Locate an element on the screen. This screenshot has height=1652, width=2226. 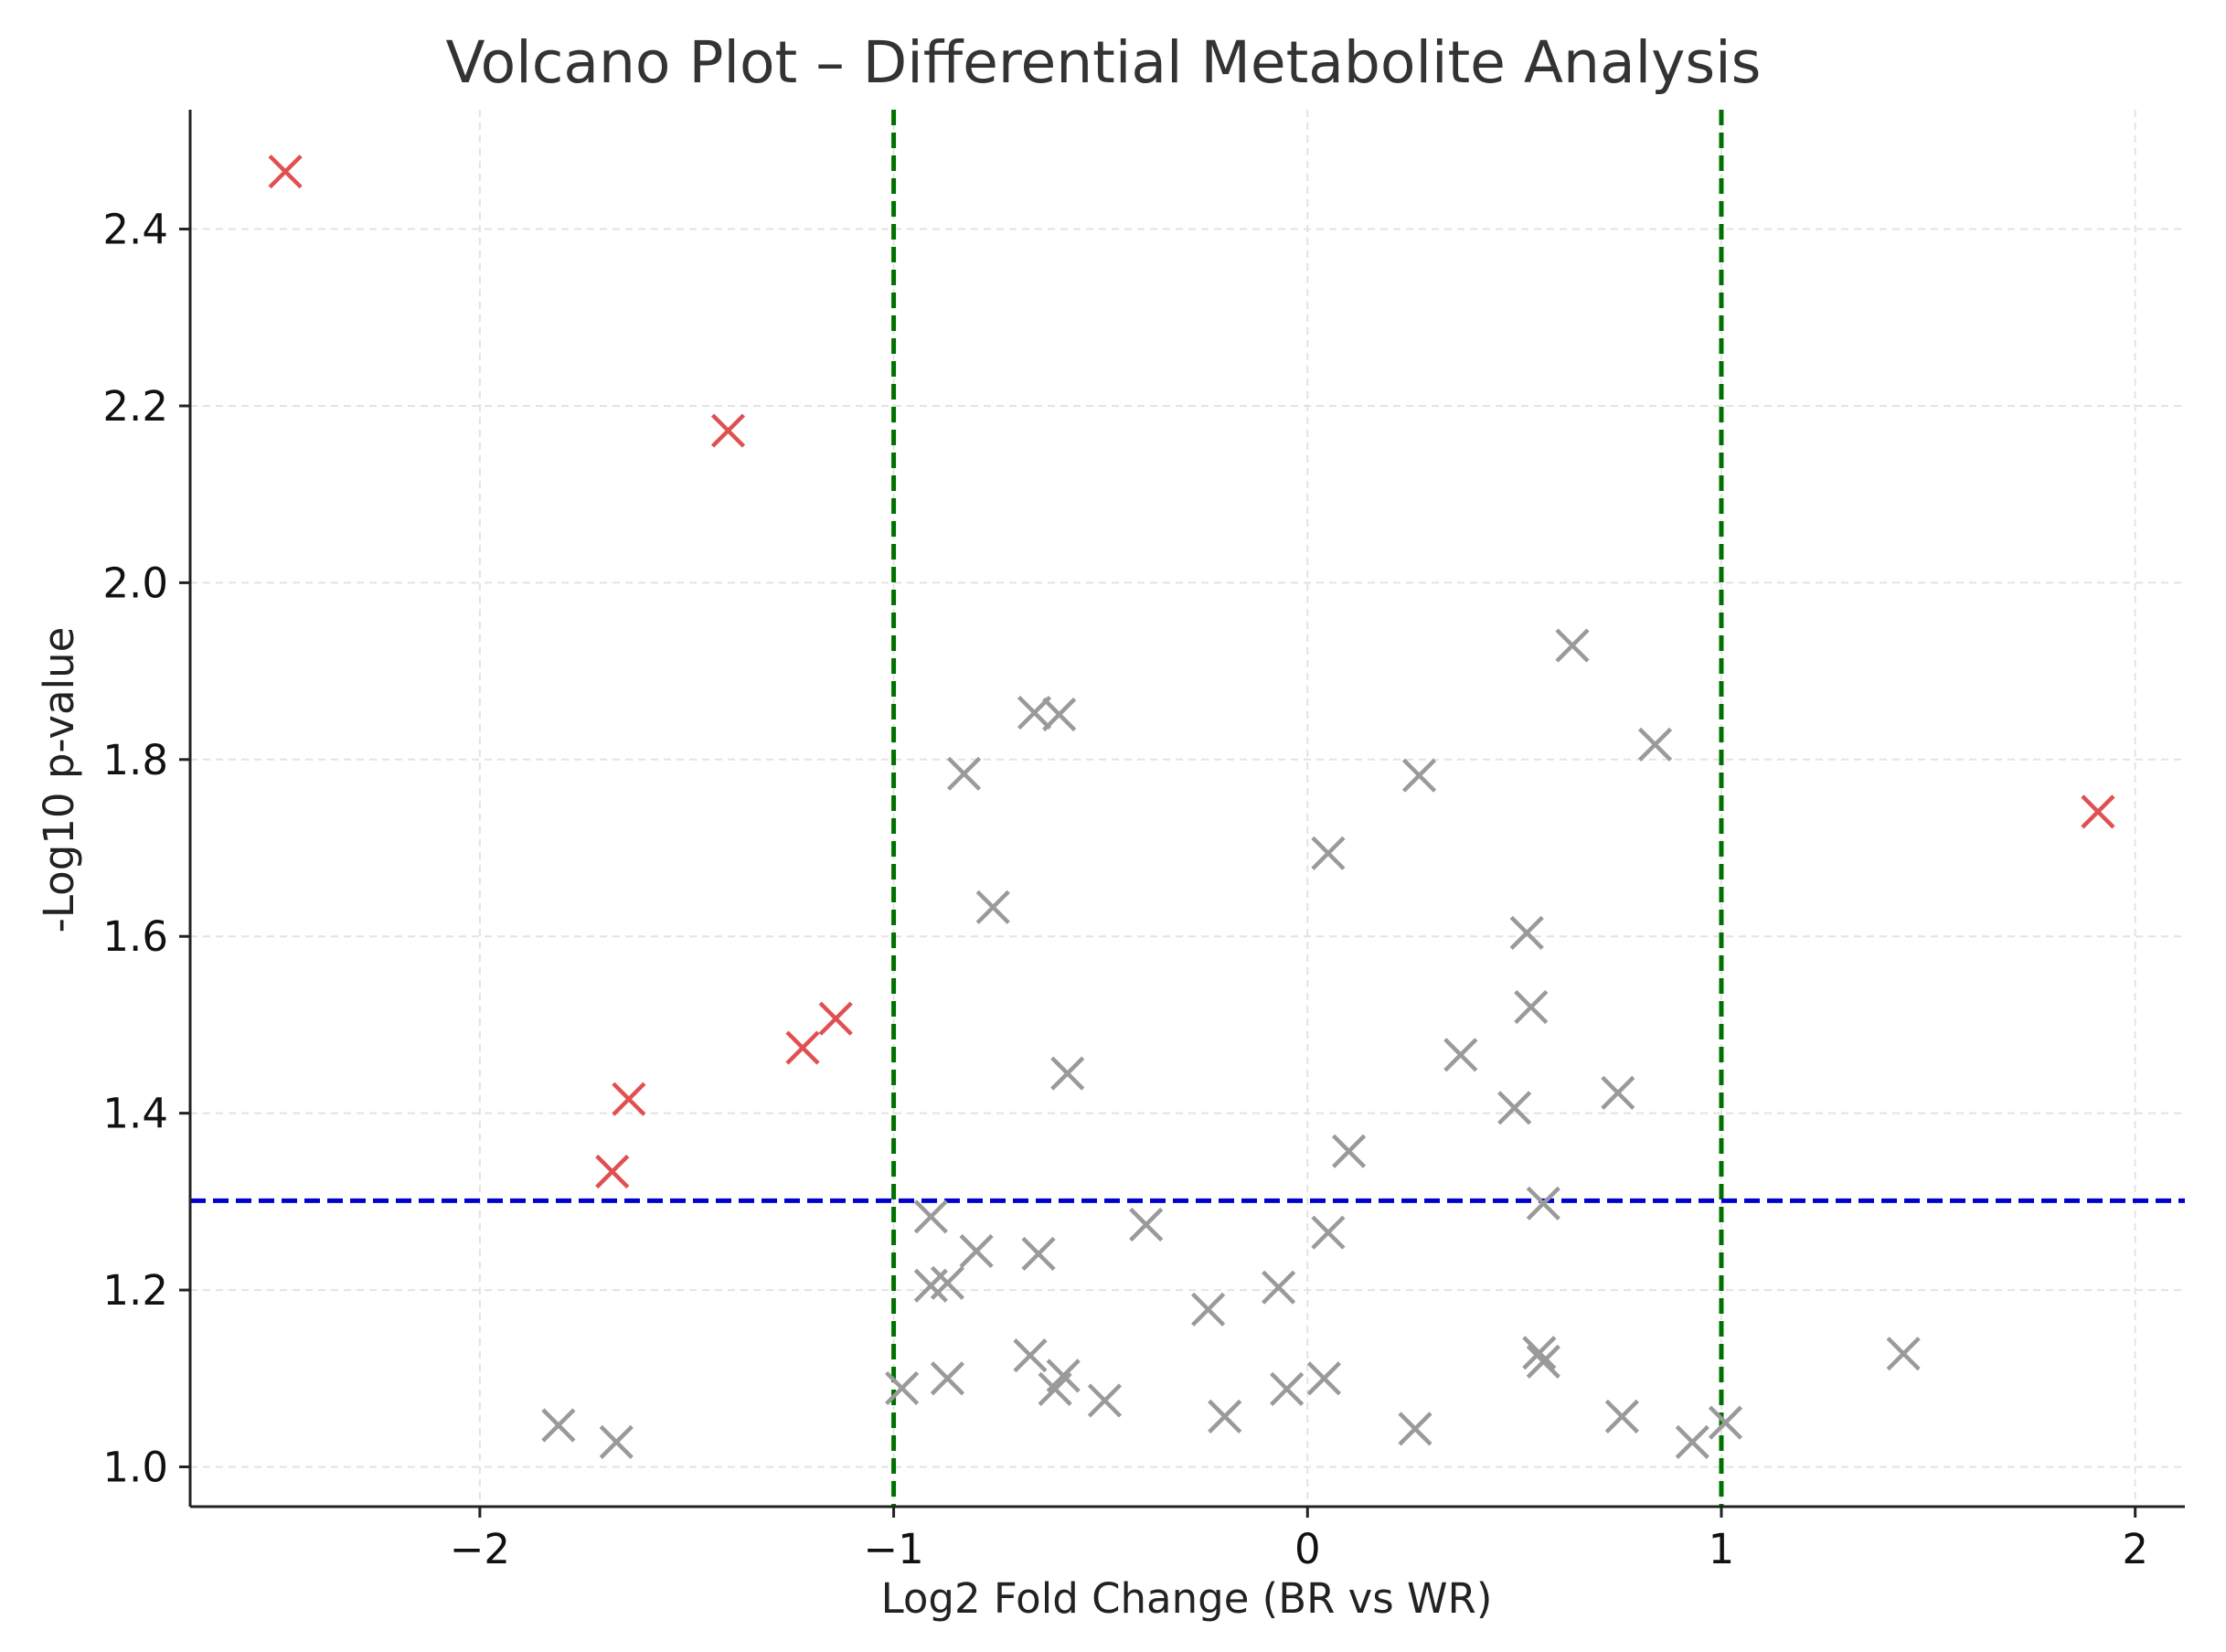
y-tick-label: 2.2 is located at coordinates (135, 407).